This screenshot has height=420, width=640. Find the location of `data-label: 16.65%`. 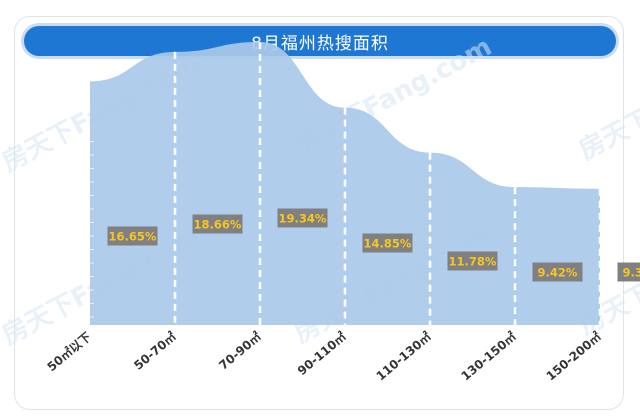

data-label: 16.65% is located at coordinates (133, 237).